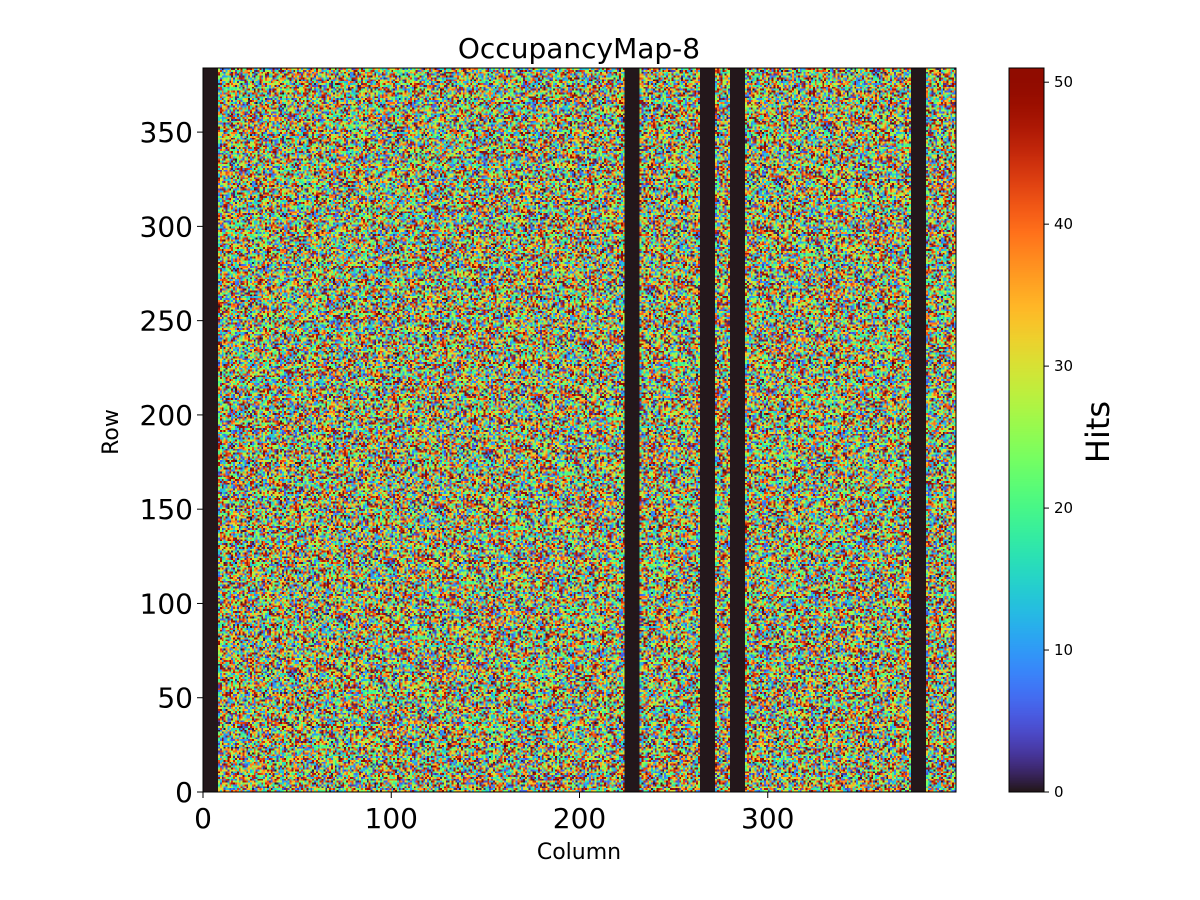  I want to click on x-tick-label: 0, so click(203, 818).